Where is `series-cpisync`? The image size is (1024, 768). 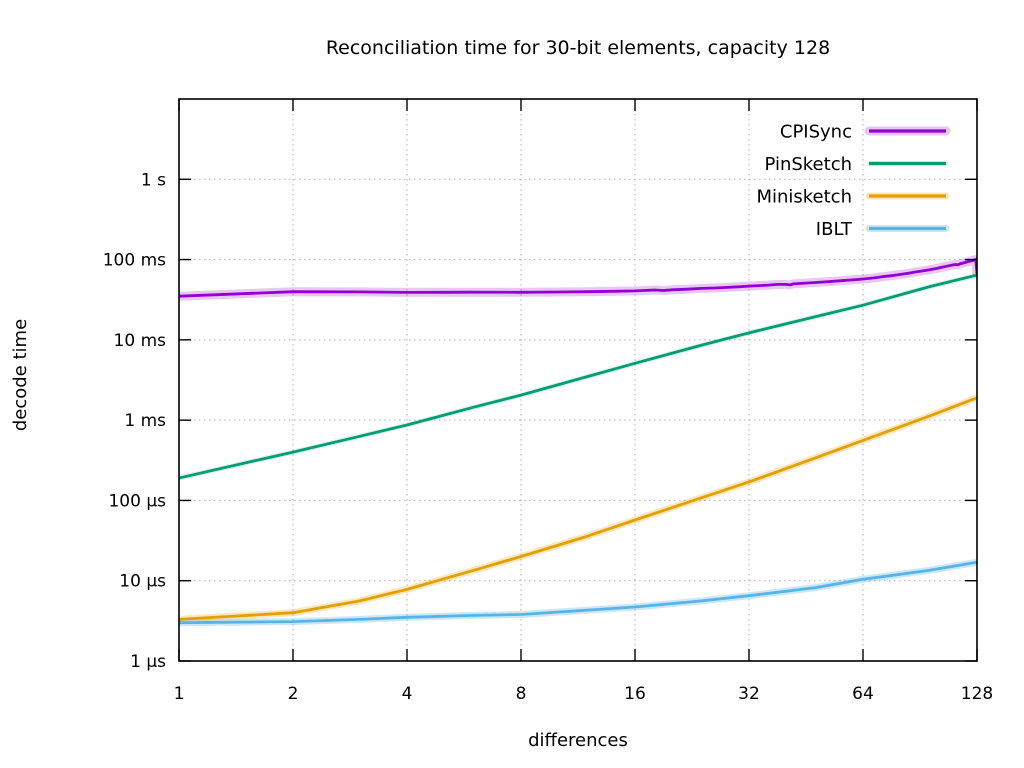
series-cpisync is located at coordinates (578, 278).